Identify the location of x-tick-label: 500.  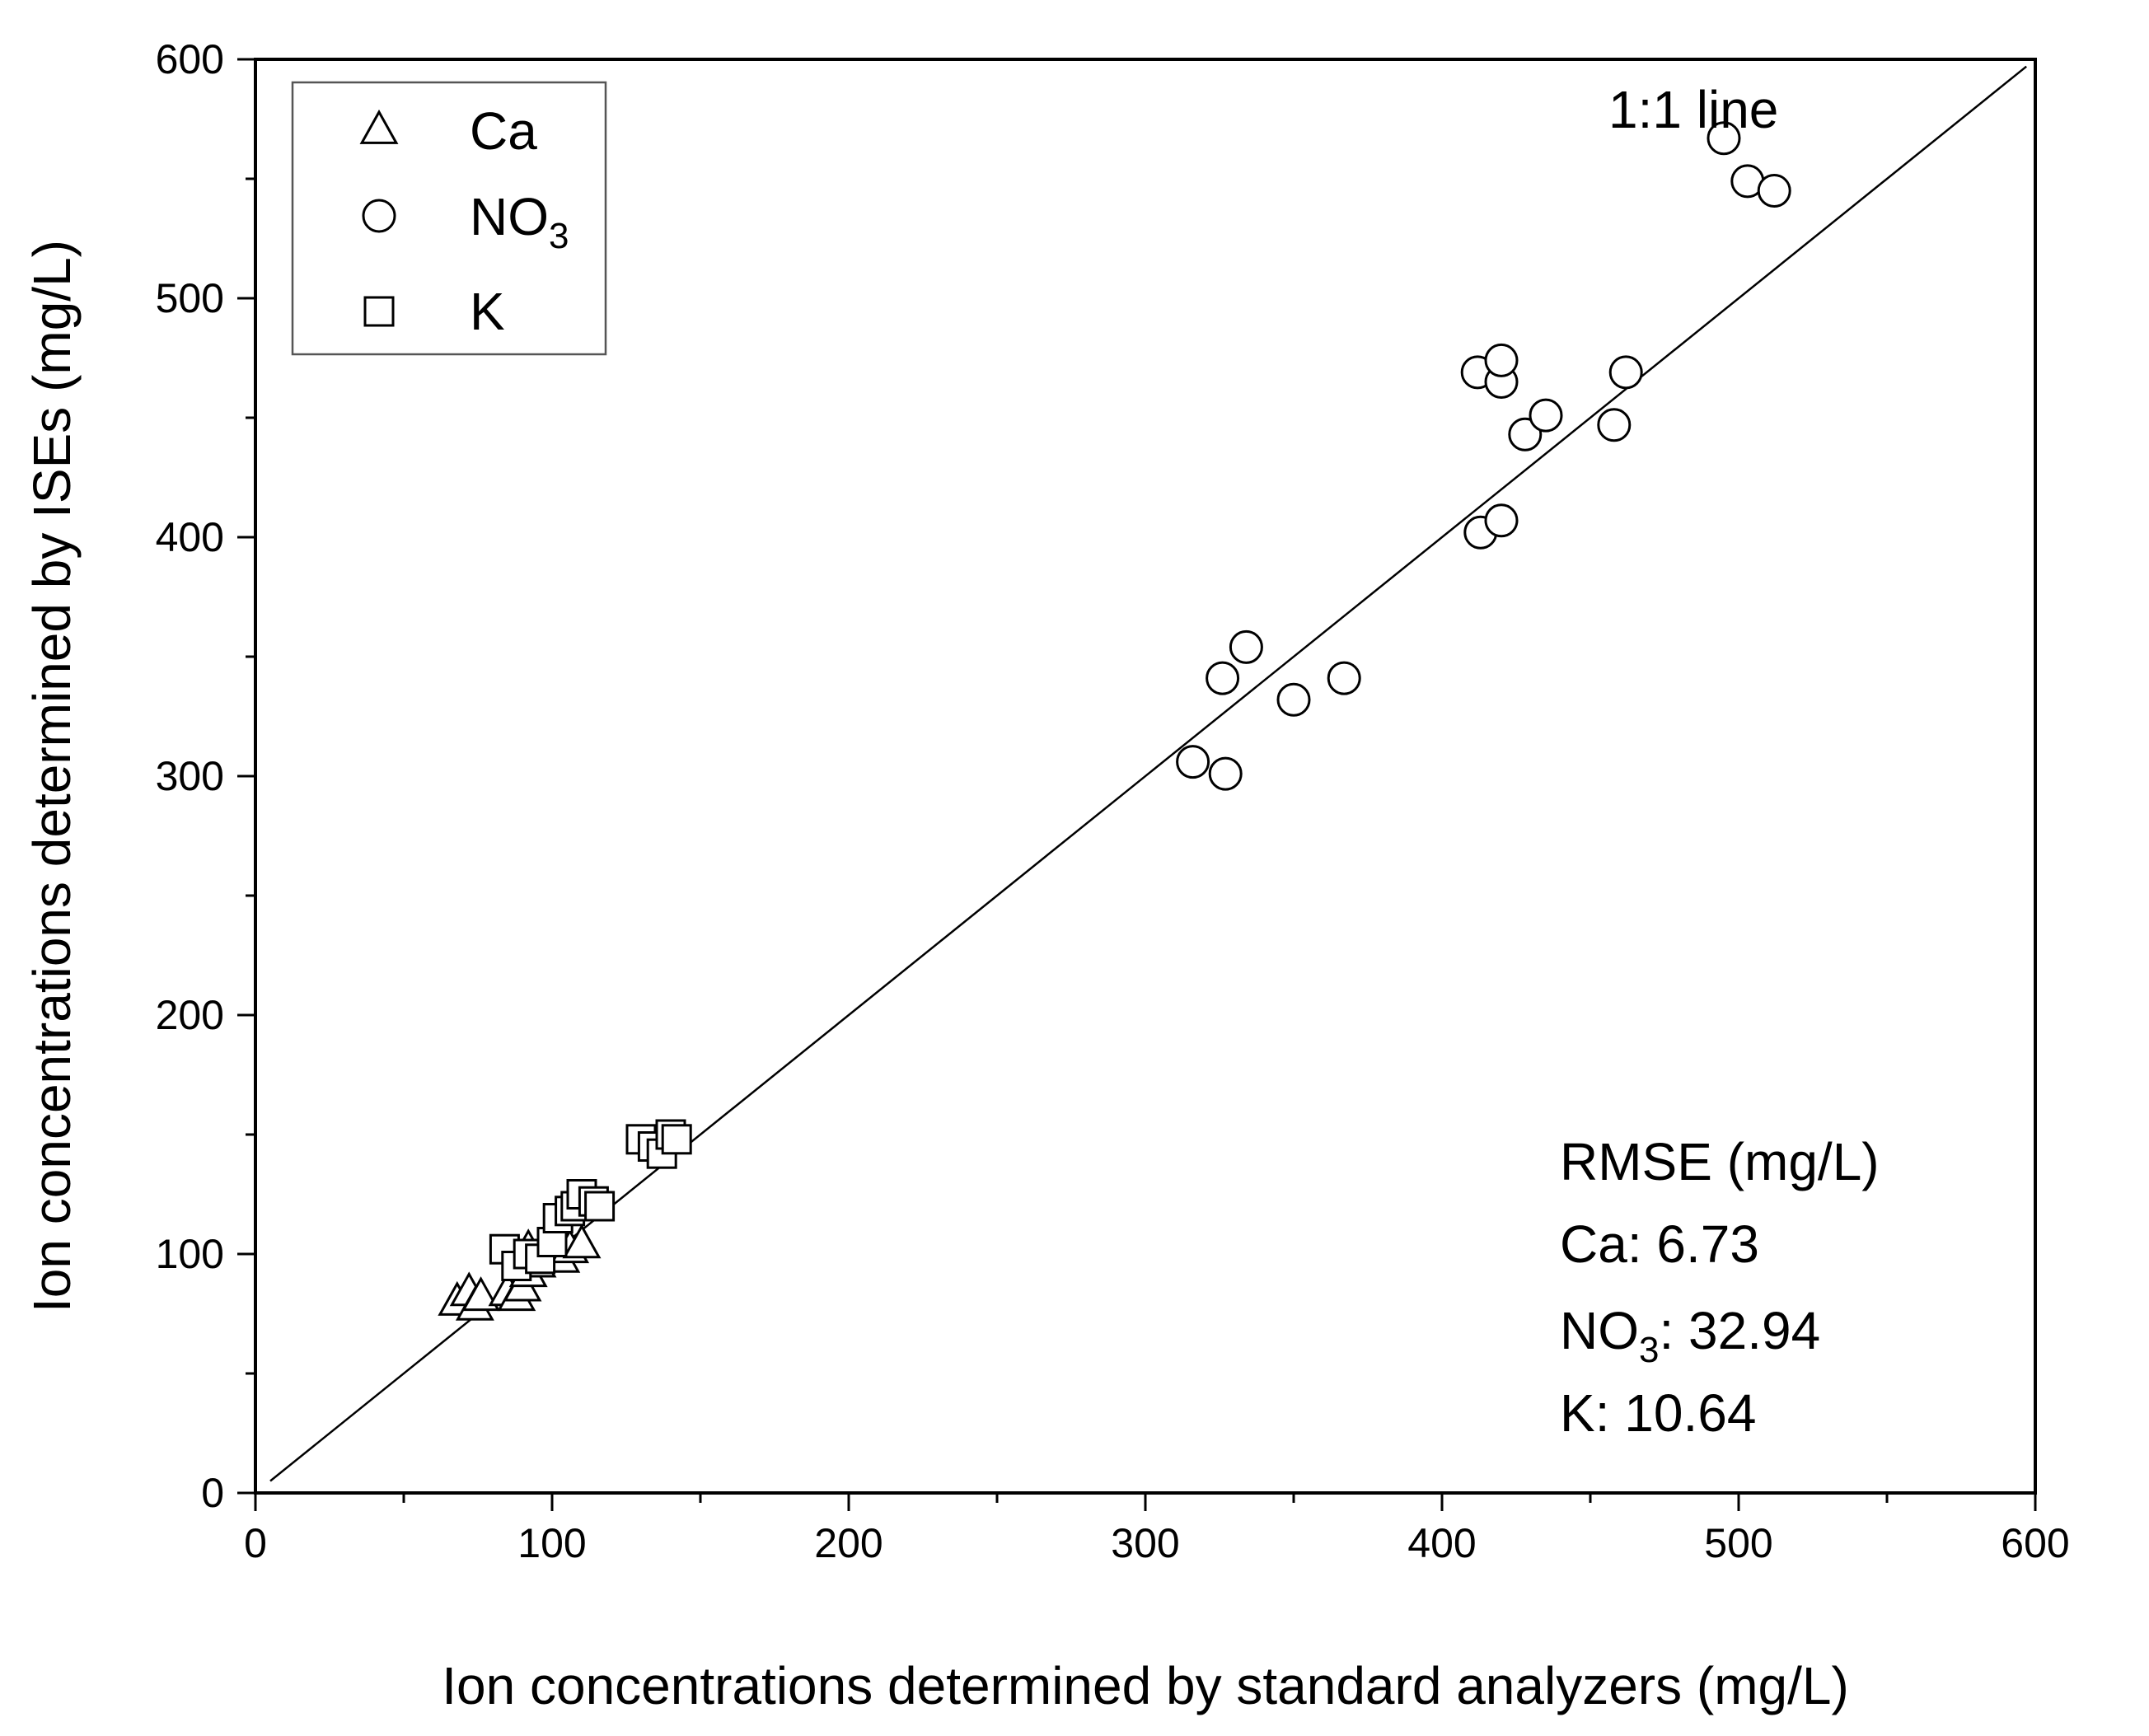
(1738, 1543).